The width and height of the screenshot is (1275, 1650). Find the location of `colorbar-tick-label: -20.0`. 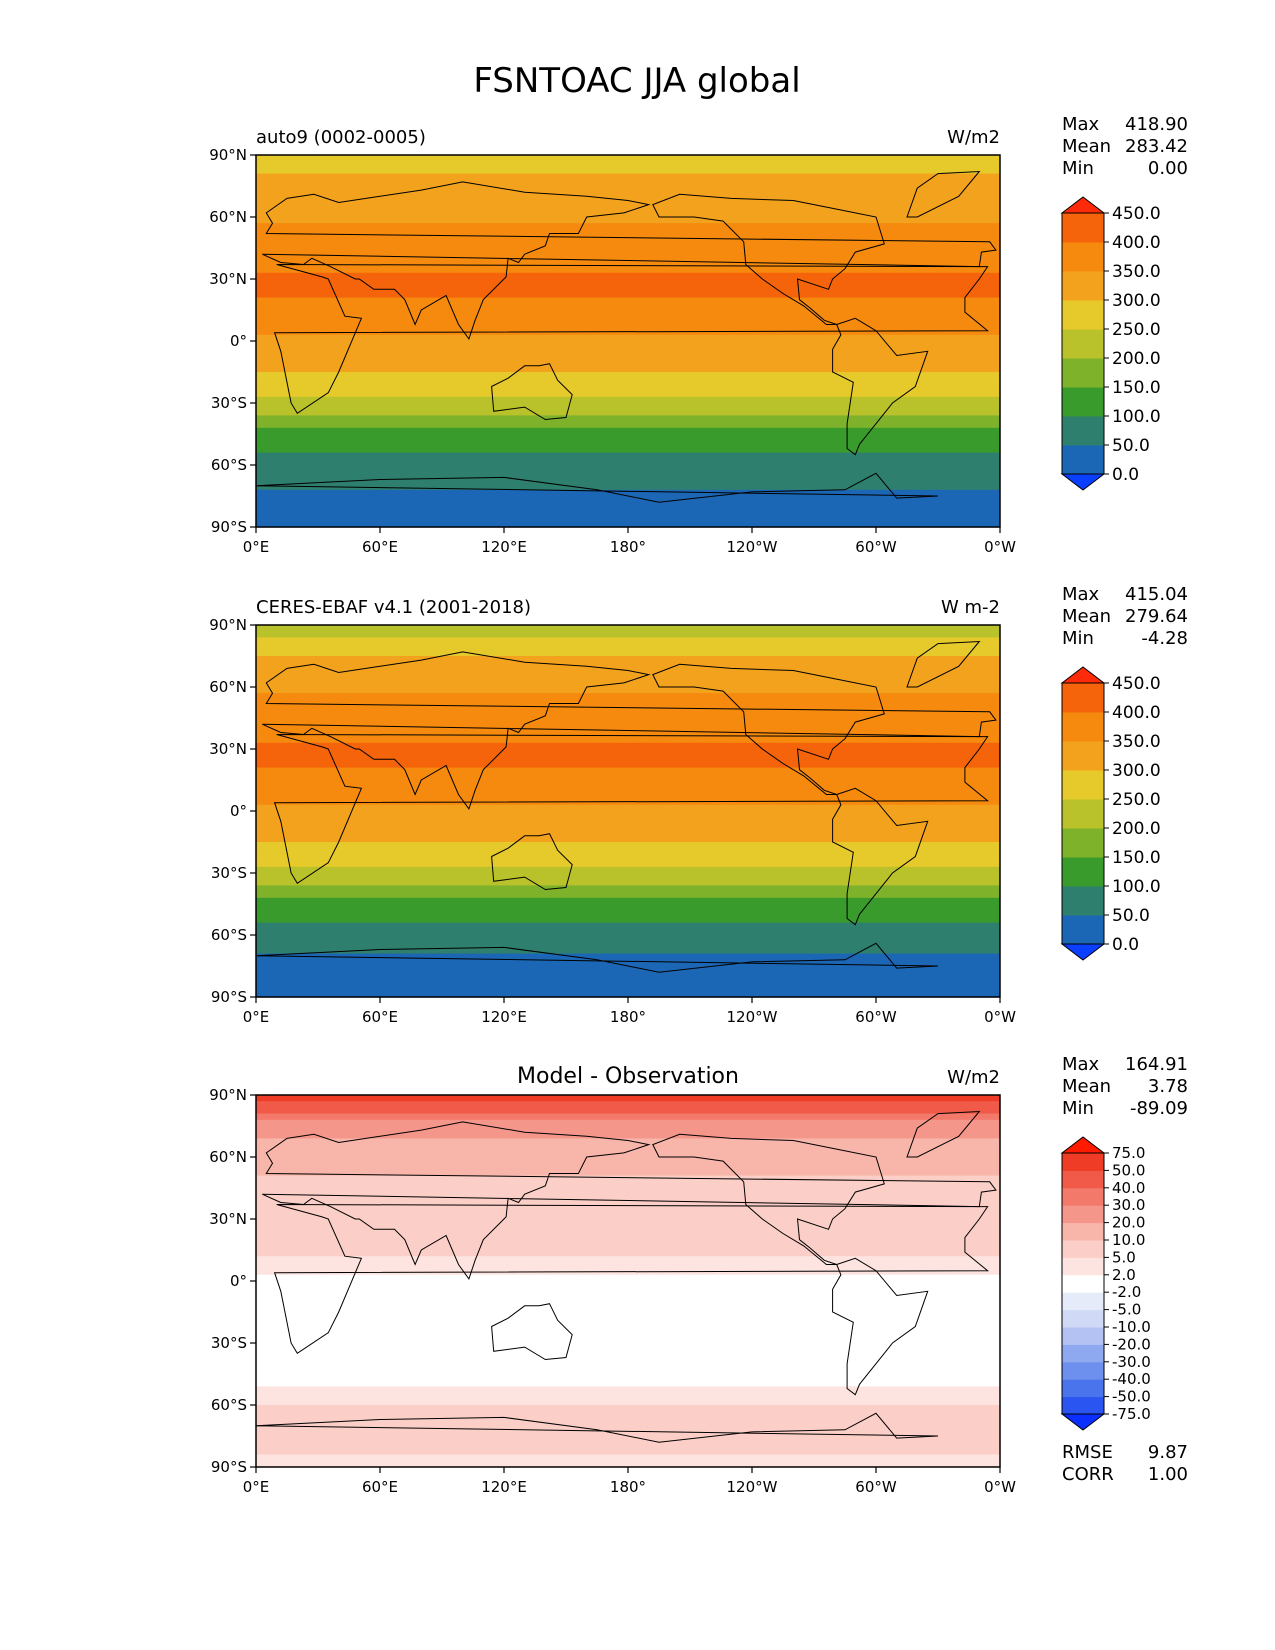

colorbar-tick-label: -20.0 is located at coordinates (1131, 1344).